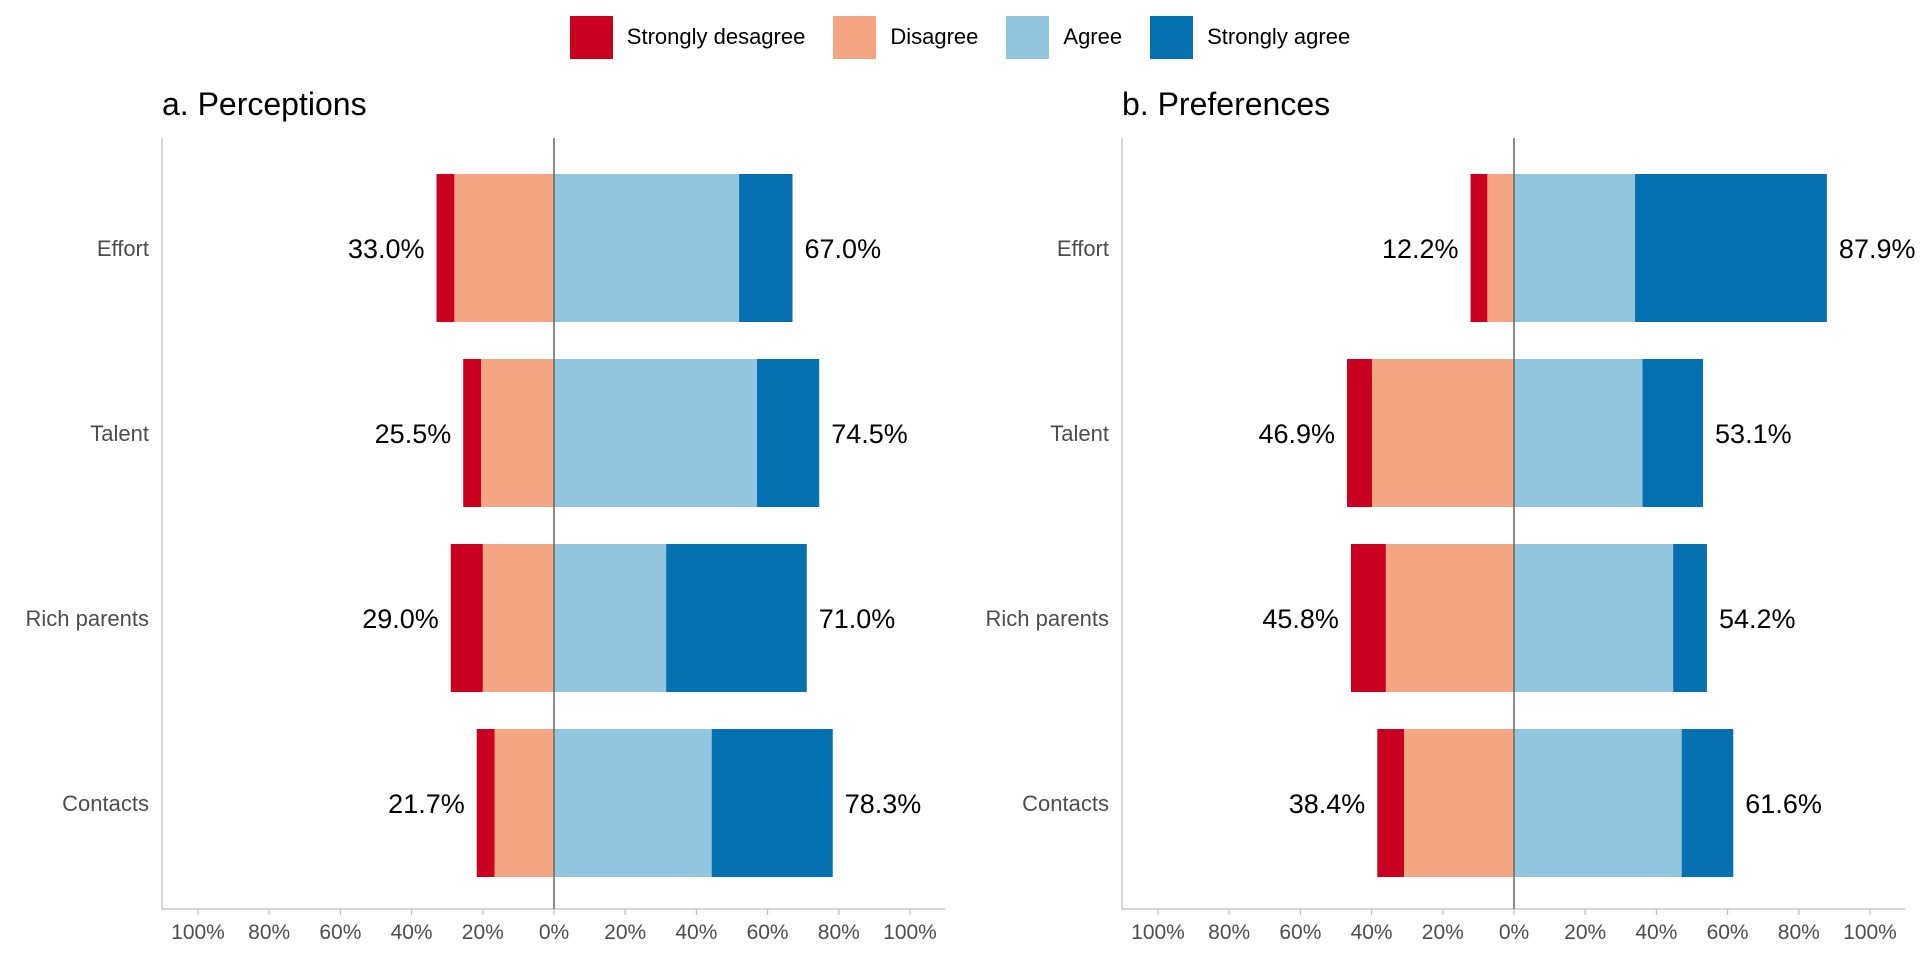 This screenshot has width=1920, height=960. What do you see at coordinates (1093, 36) in the screenshot?
I see `legend-label-agree: Agree` at bounding box center [1093, 36].